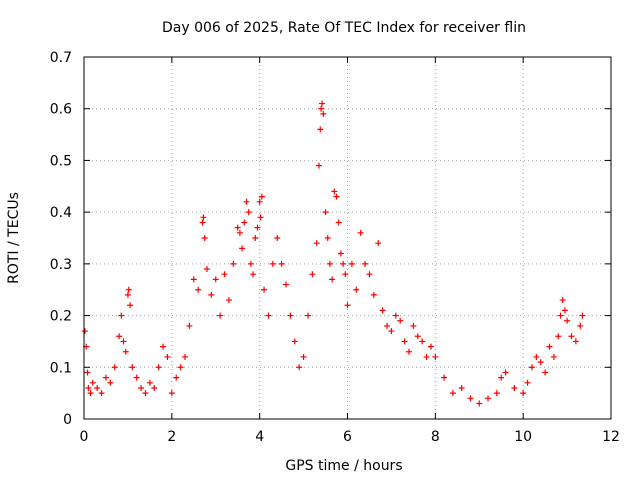 The height and width of the screenshot is (480, 640). Describe the element at coordinates (61, 317) in the screenshot. I see `y-tick-label: 0.2` at that location.